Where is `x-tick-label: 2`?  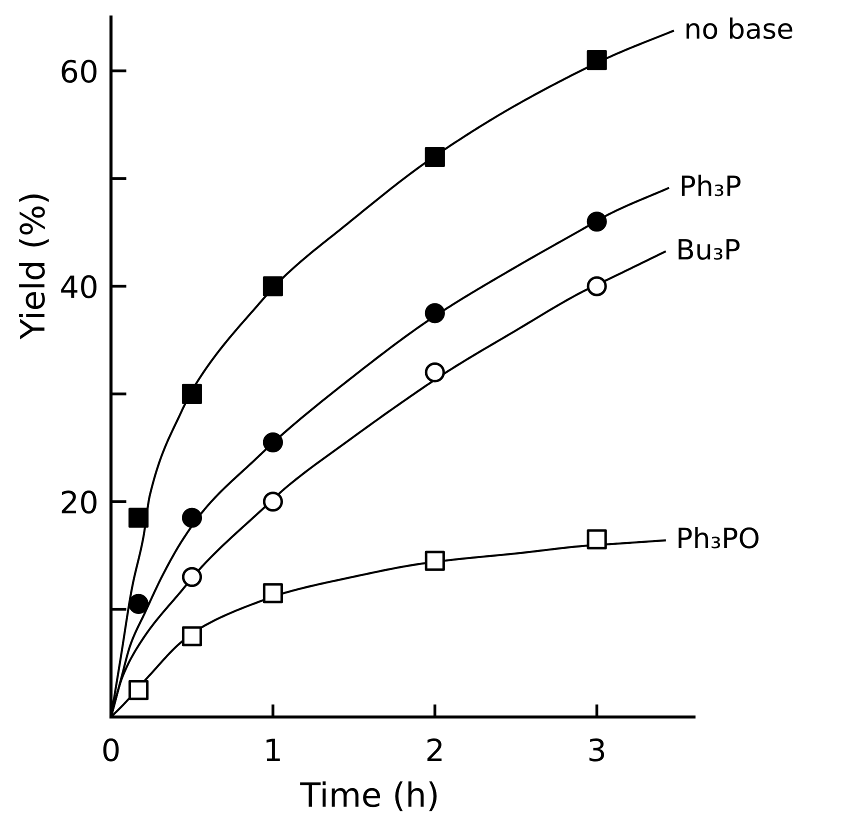 x-tick-label: 2 is located at coordinates (434, 750).